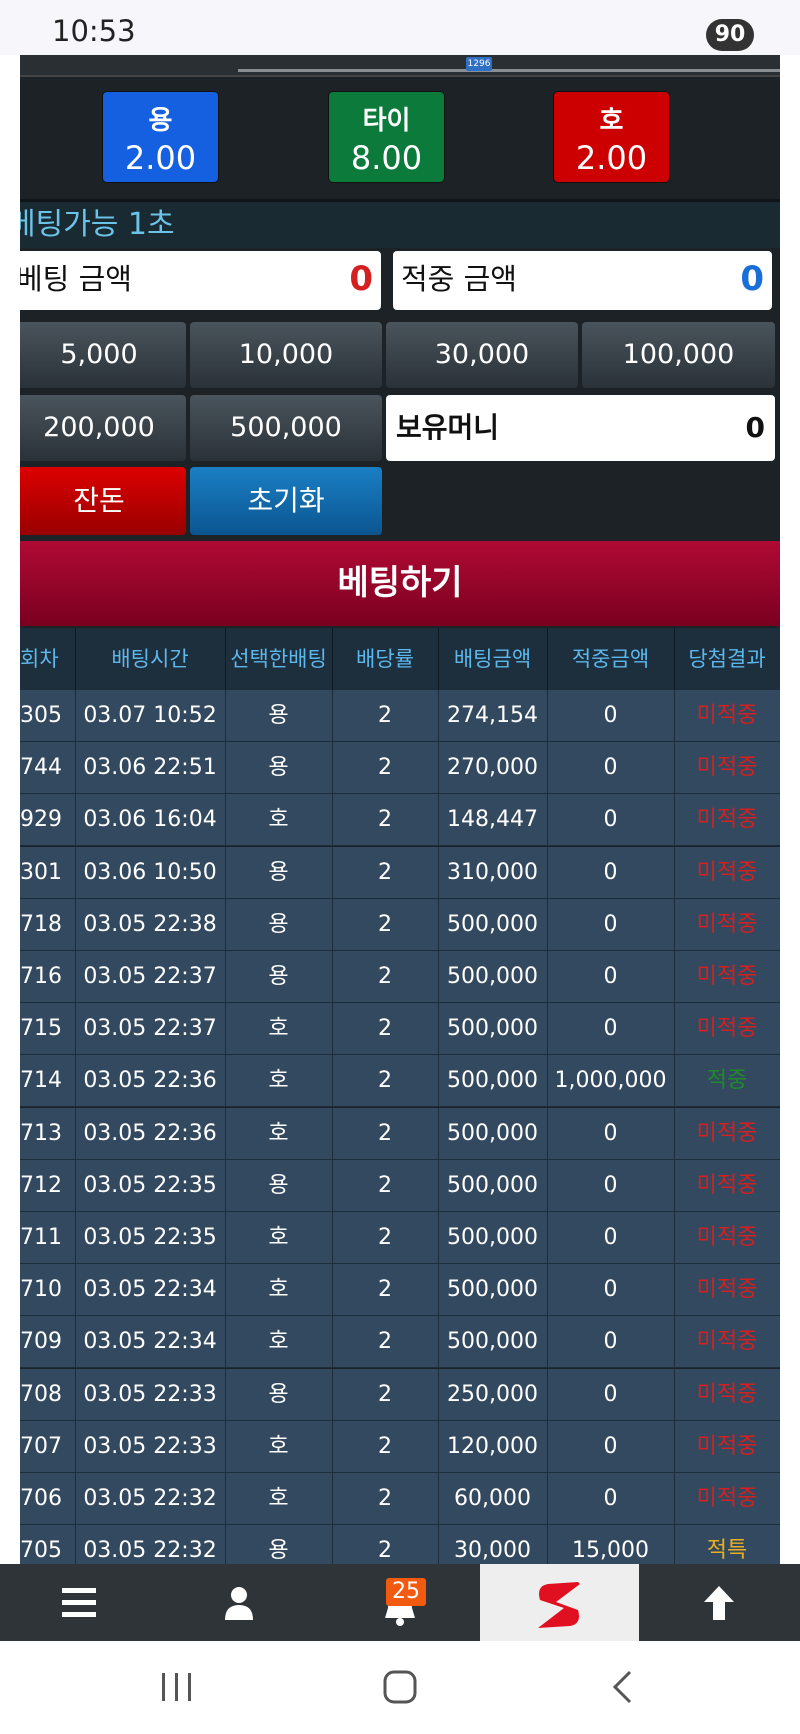 This screenshot has height=1734, width=800. I want to click on table-cell: 710, so click(48, 1290).